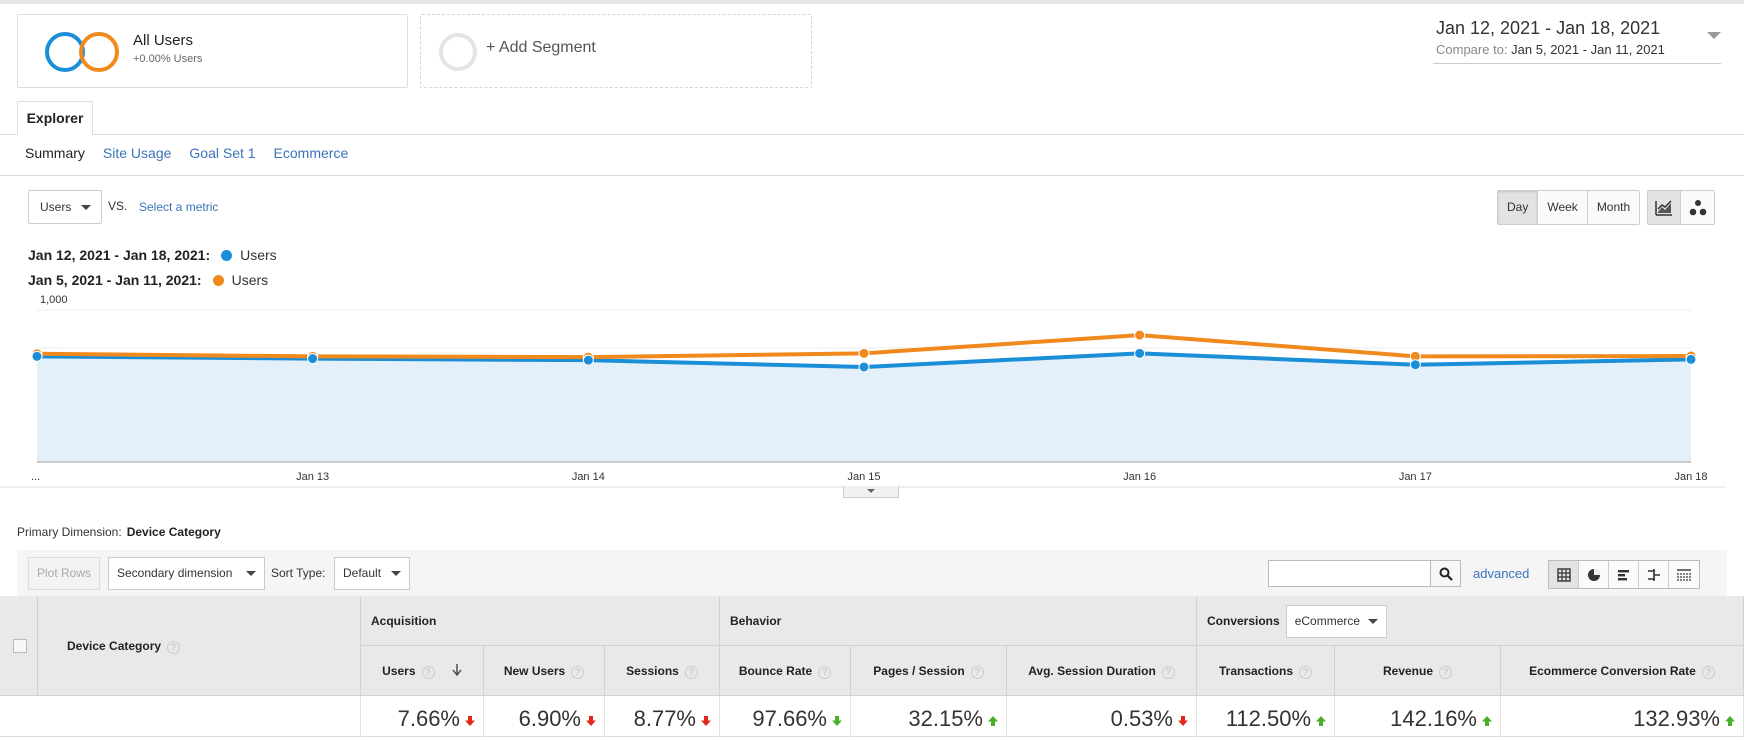 The width and height of the screenshot is (1744, 737). Describe the element at coordinates (929, 671) in the screenshot. I see `column-pages-per-session: Pages / Session?` at that location.